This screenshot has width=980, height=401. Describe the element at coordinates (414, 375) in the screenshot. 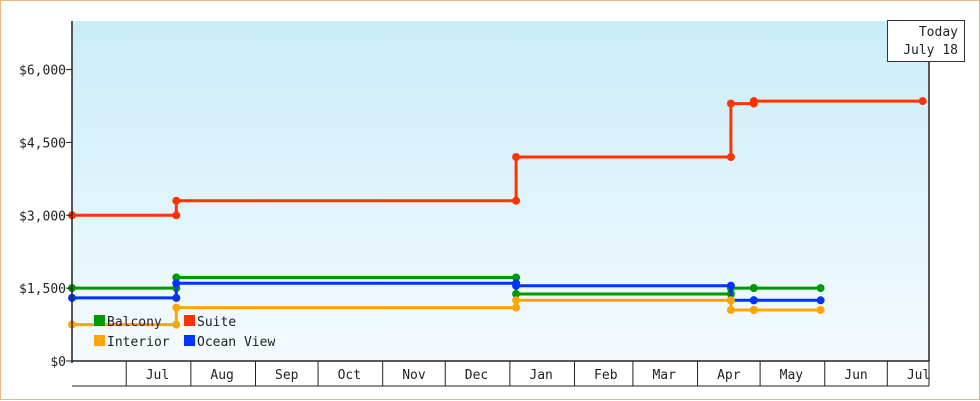

I see `x-tick-label: Nov` at that location.